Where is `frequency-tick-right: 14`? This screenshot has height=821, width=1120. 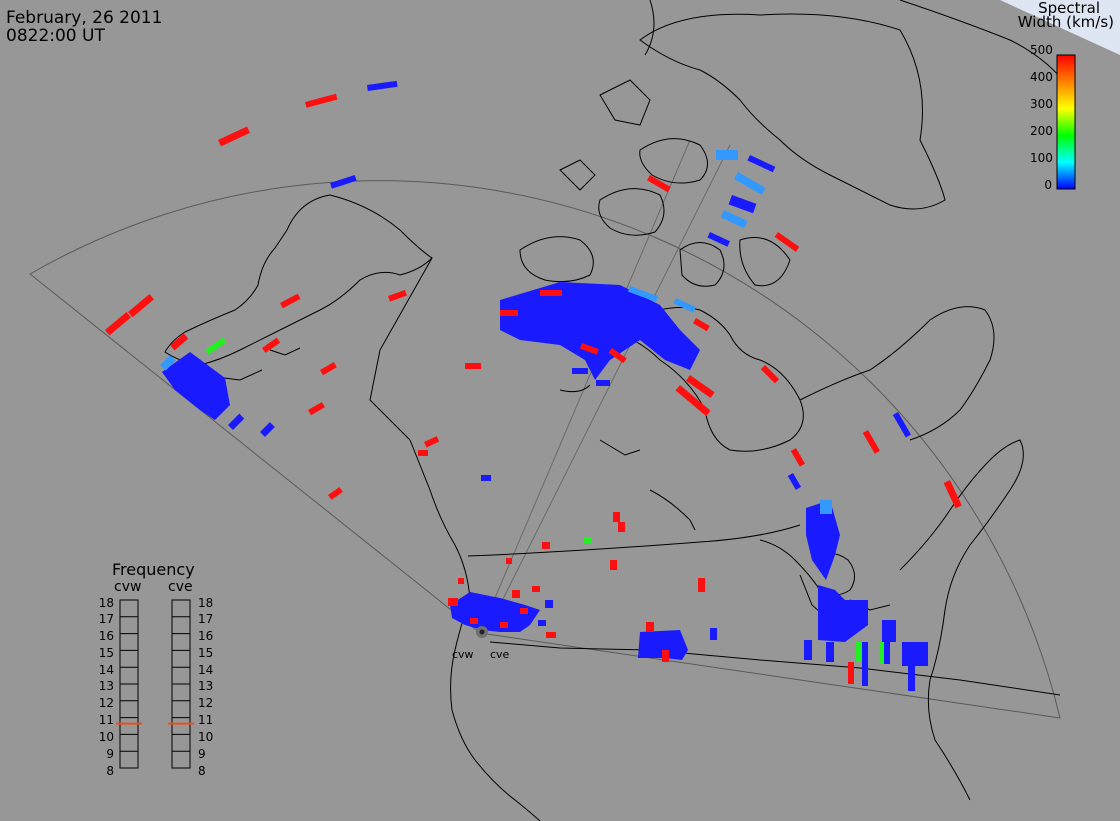
frequency-tick-right: 14 is located at coordinates (206, 670).